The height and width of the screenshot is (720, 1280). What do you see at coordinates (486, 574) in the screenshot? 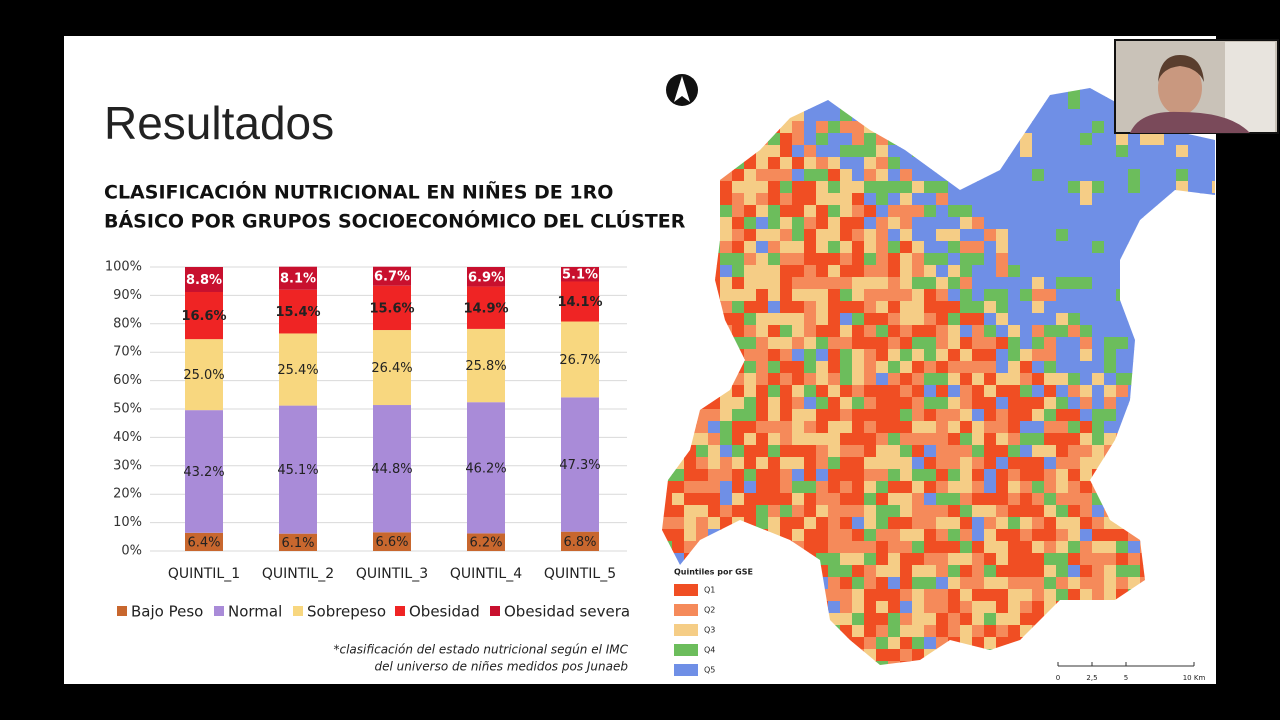
I see `x-tick-label: QUINTIL_4` at bounding box center [486, 574].